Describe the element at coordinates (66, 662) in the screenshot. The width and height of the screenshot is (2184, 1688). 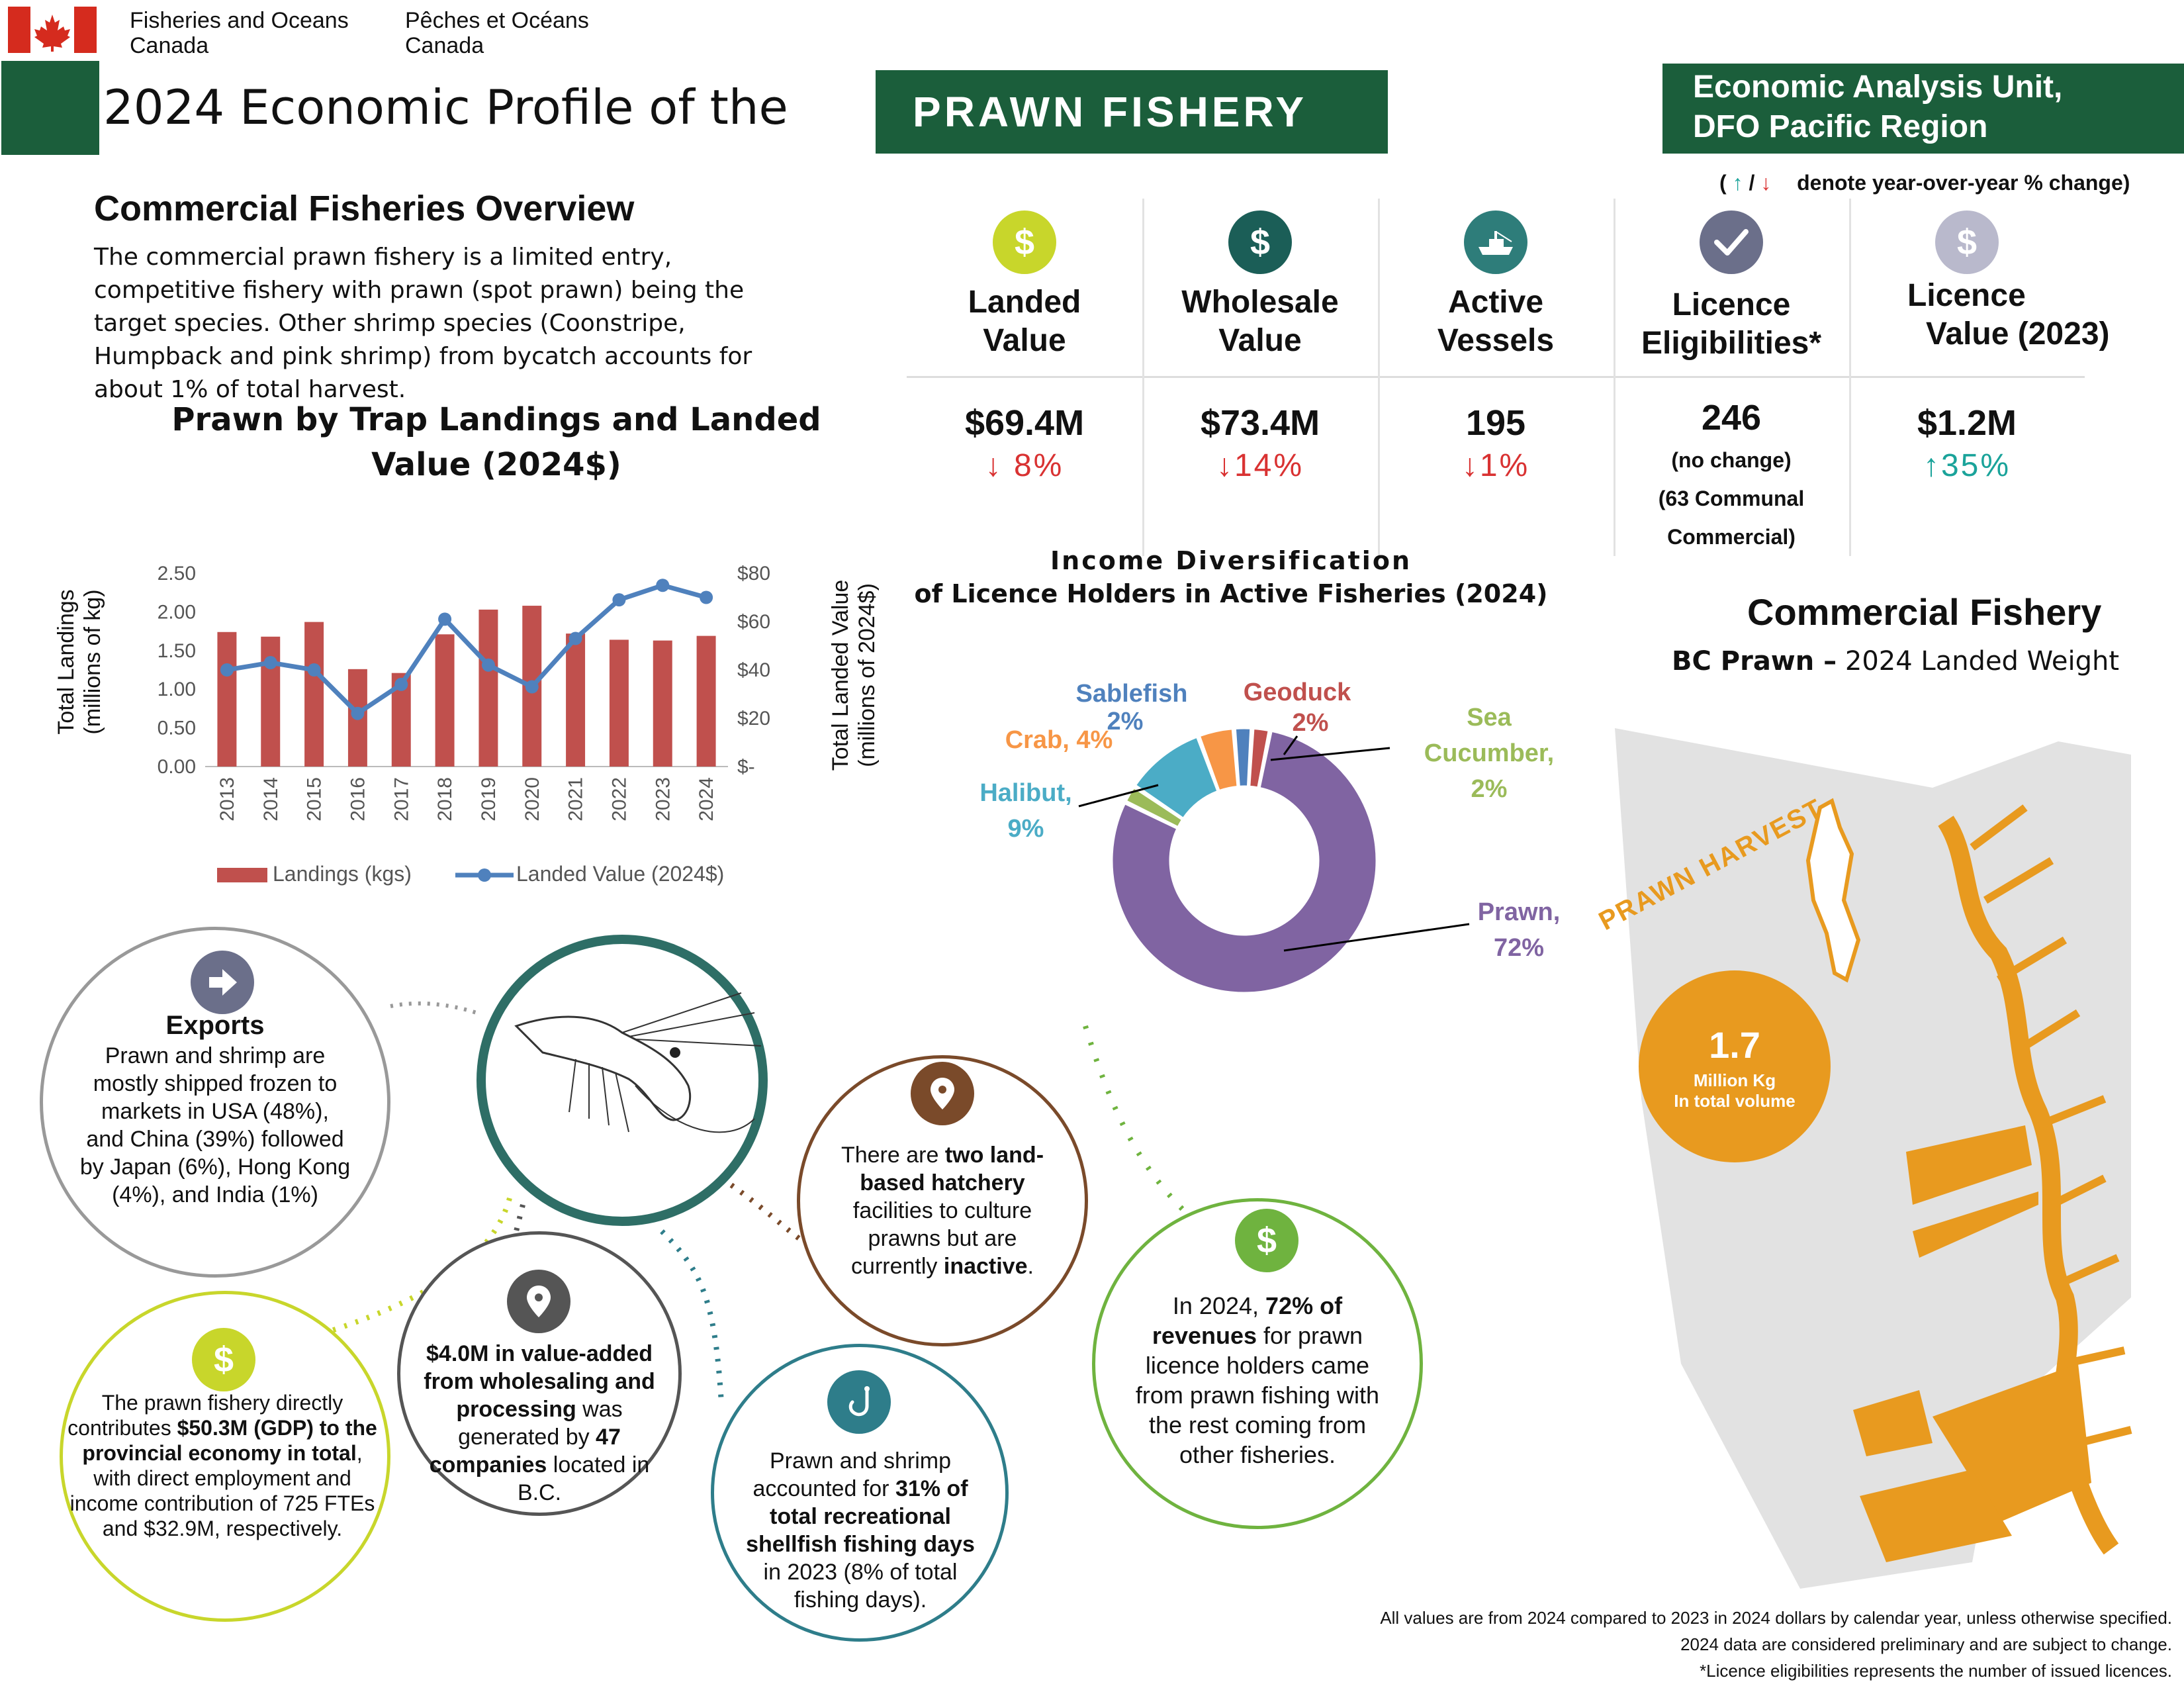
I see `left-axis-label-line1: Total Landings` at that location.